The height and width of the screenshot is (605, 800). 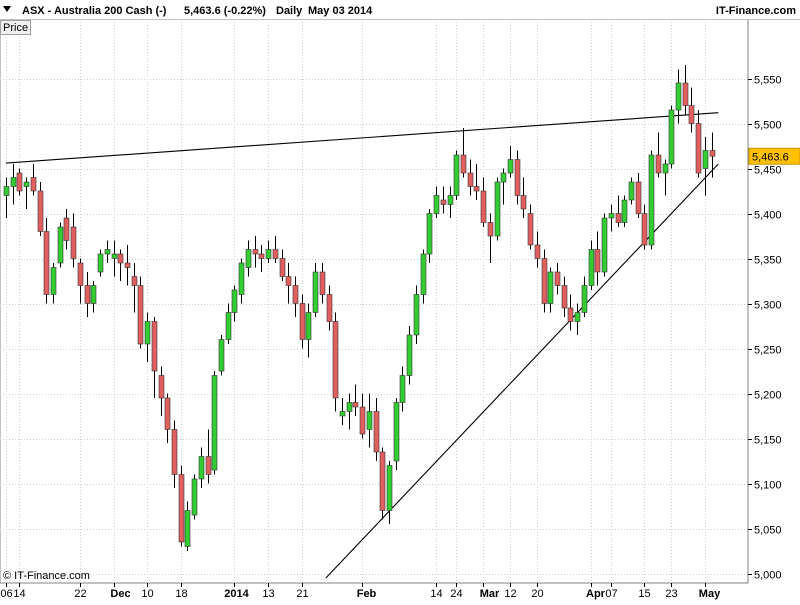 What do you see at coordinates (596, 594) in the screenshot?
I see `x-tick-label: Apr` at bounding box center [596, 594].